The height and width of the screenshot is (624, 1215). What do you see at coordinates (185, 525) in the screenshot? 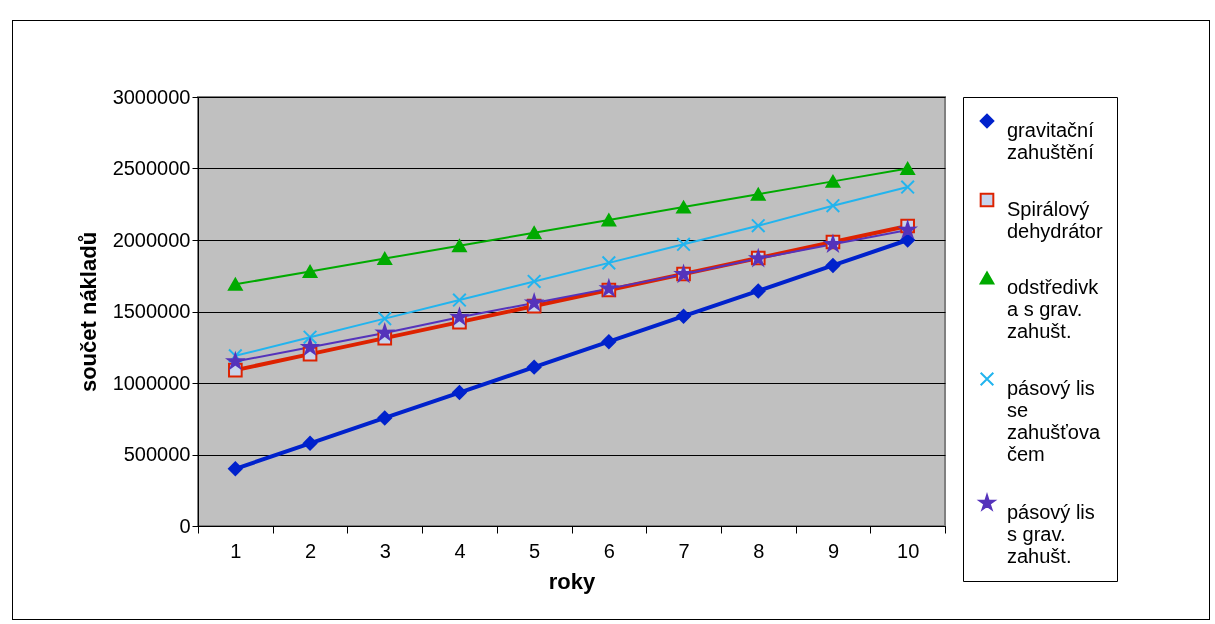
I see `y-tick-label: 0` at bounding box center [185, 525].